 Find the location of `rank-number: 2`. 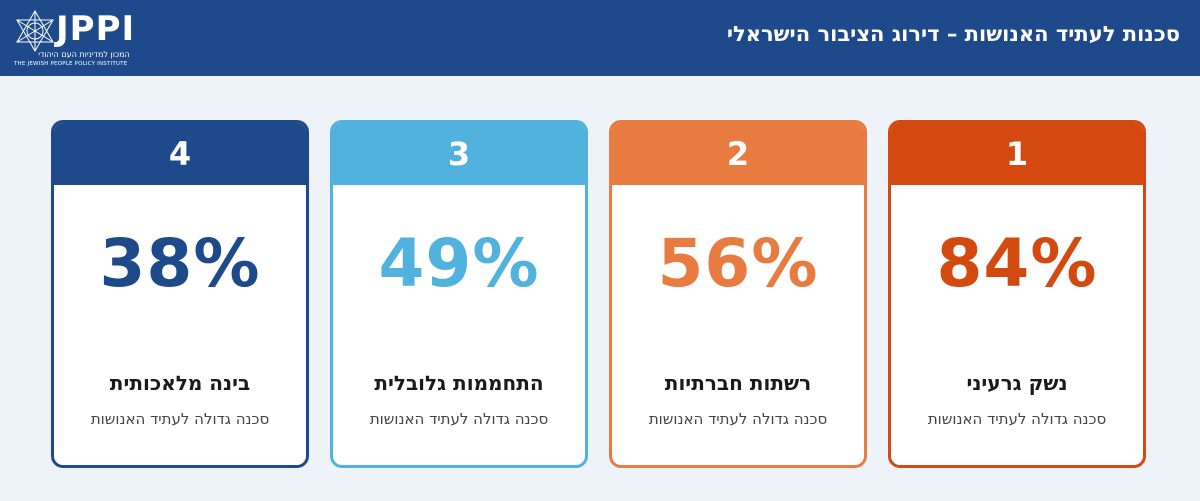

rank-number: 2 is located at coordinates (738, 154).